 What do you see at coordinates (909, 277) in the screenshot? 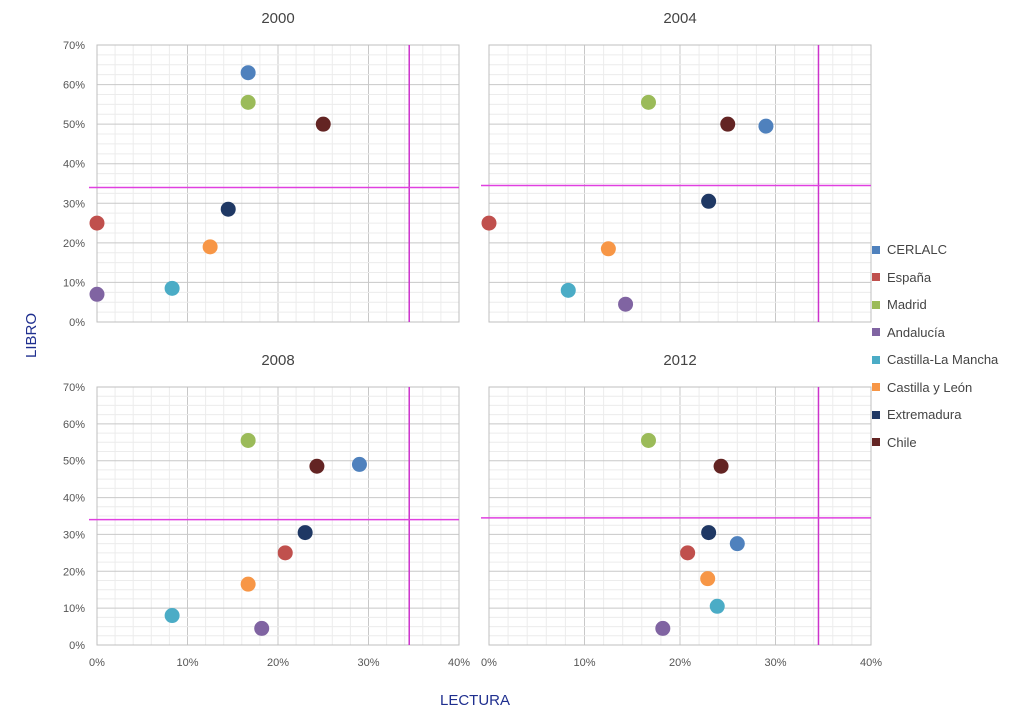
I see `legend-label: España` at bounding box center [909, 277].